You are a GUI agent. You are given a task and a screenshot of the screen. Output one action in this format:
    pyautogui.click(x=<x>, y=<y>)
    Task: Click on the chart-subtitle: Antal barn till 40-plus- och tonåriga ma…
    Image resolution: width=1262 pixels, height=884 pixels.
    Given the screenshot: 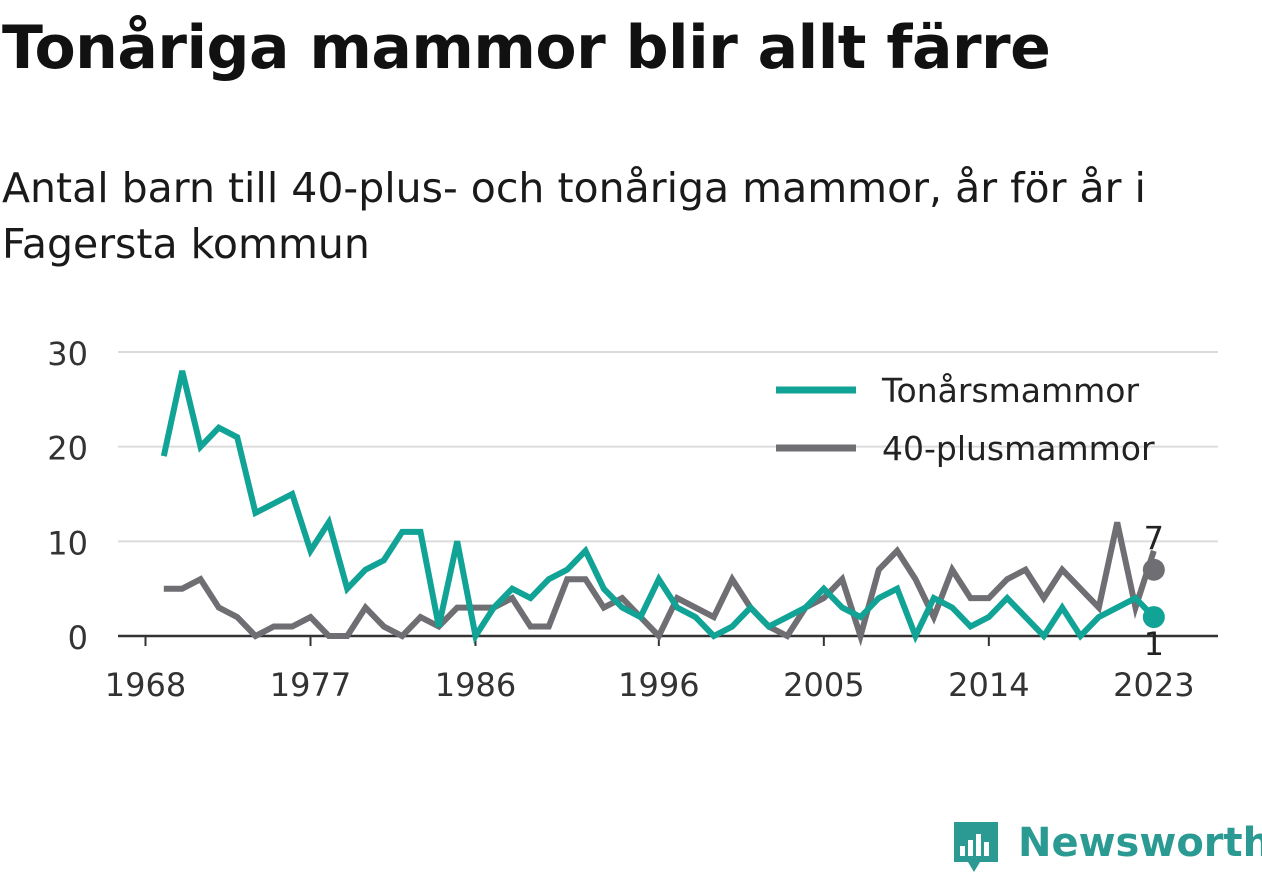 What is the action you would take?
    pyautogui.click(x=574, y=216)
    